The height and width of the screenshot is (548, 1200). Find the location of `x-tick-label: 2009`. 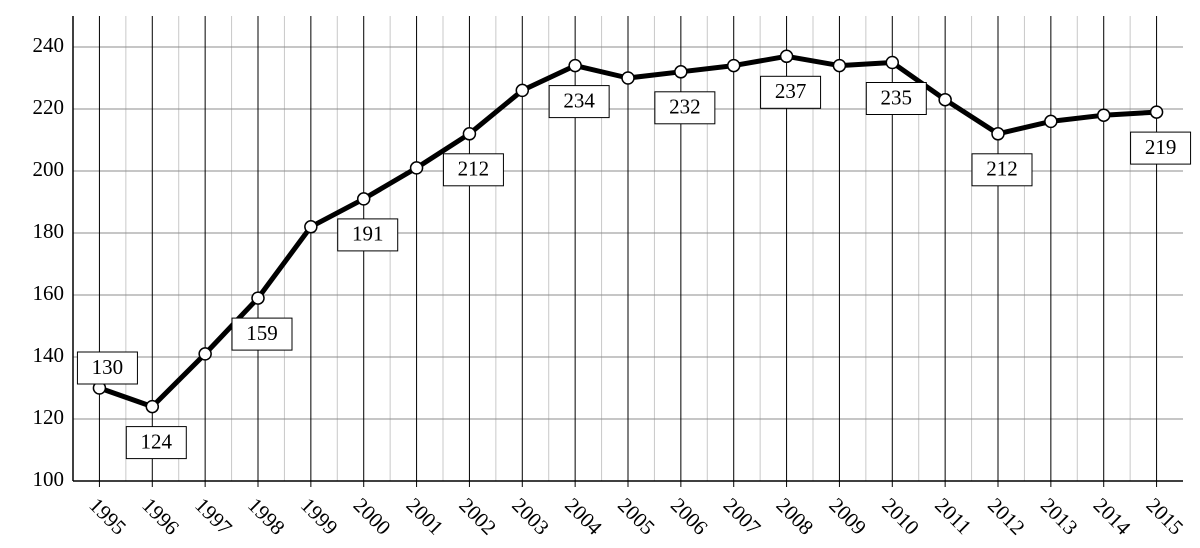

x-tick-label: 2009 is located at coordinates (847, 516).